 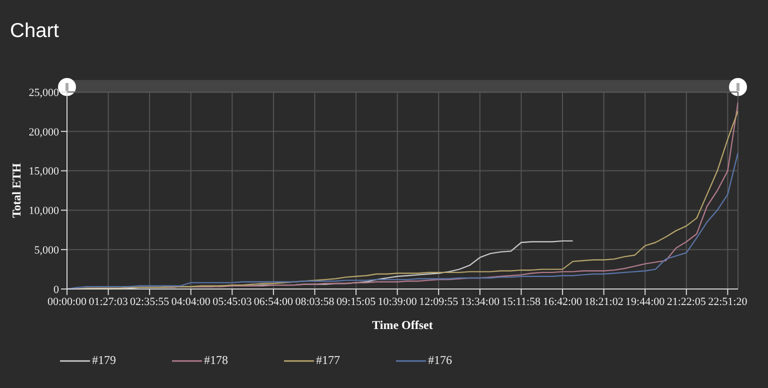 What do you see at coordinates (191, 302) in the screenshot?
I see `x-tick-label: 04:04:00` at bounding box center [191, 302].